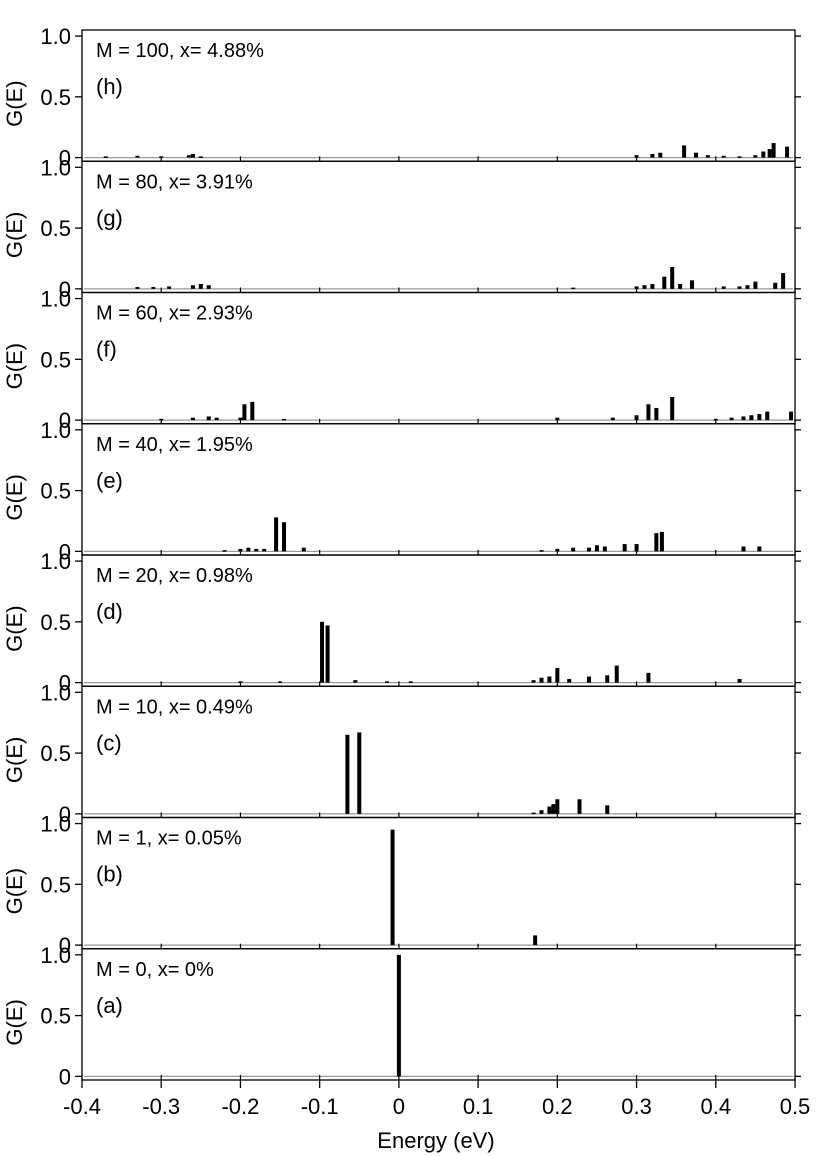 The height and width of the screenshot is (1156, 817). Describe the element at coordinates (109, 874) in the screenshot. I see `panel-label: (b)` at that location.